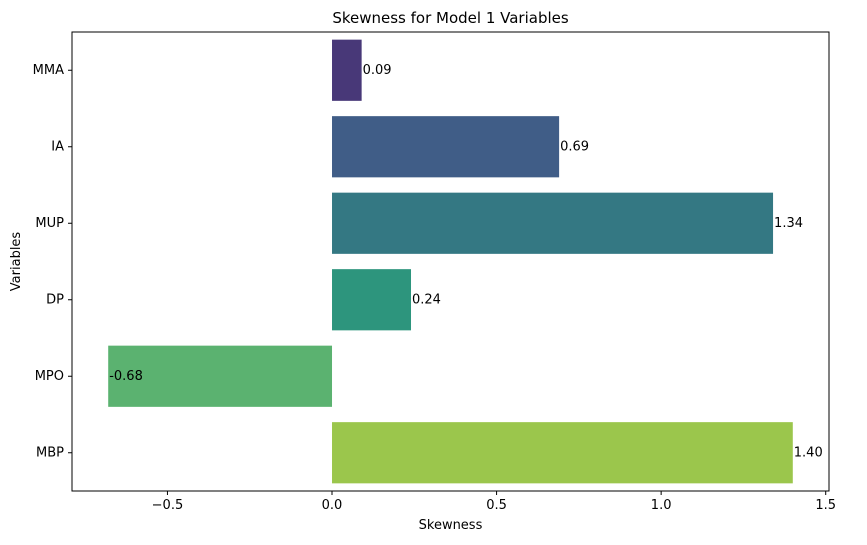 The image size is (867, 545). I want to click on x-ticks: −0.5 0.0 0.5 1.0 1.5, so click(494, 502).